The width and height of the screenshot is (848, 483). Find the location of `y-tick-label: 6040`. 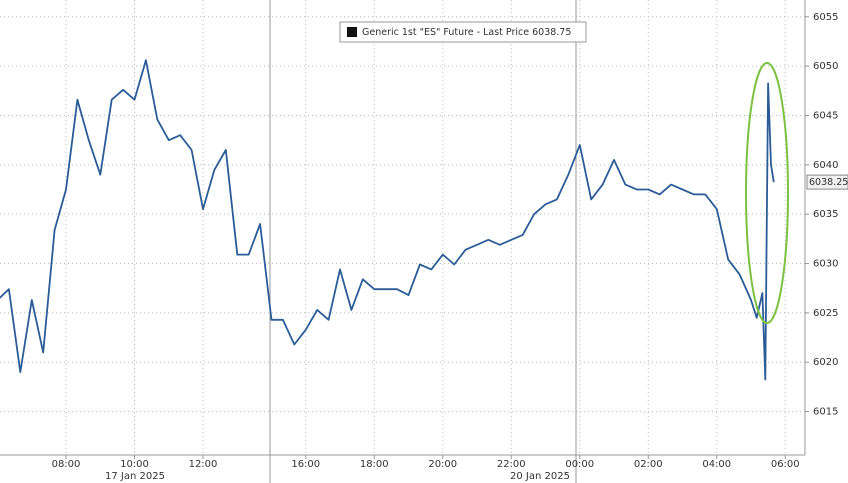

y-tick-label: 6040 is located at coordinates (825, 165).